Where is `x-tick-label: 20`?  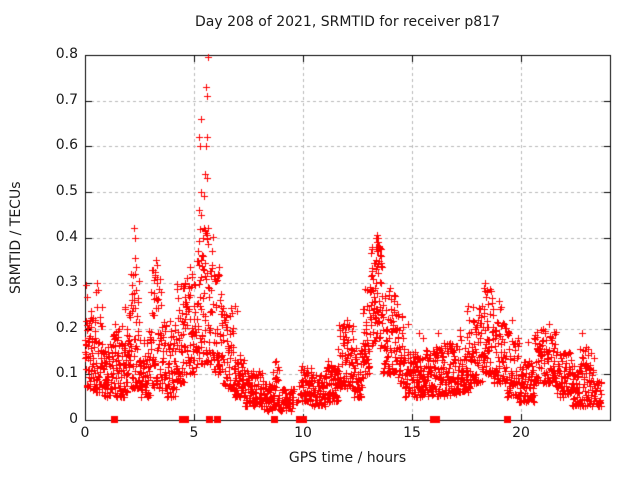 x-tick-label: 20 is located at coordinates (521, 433).